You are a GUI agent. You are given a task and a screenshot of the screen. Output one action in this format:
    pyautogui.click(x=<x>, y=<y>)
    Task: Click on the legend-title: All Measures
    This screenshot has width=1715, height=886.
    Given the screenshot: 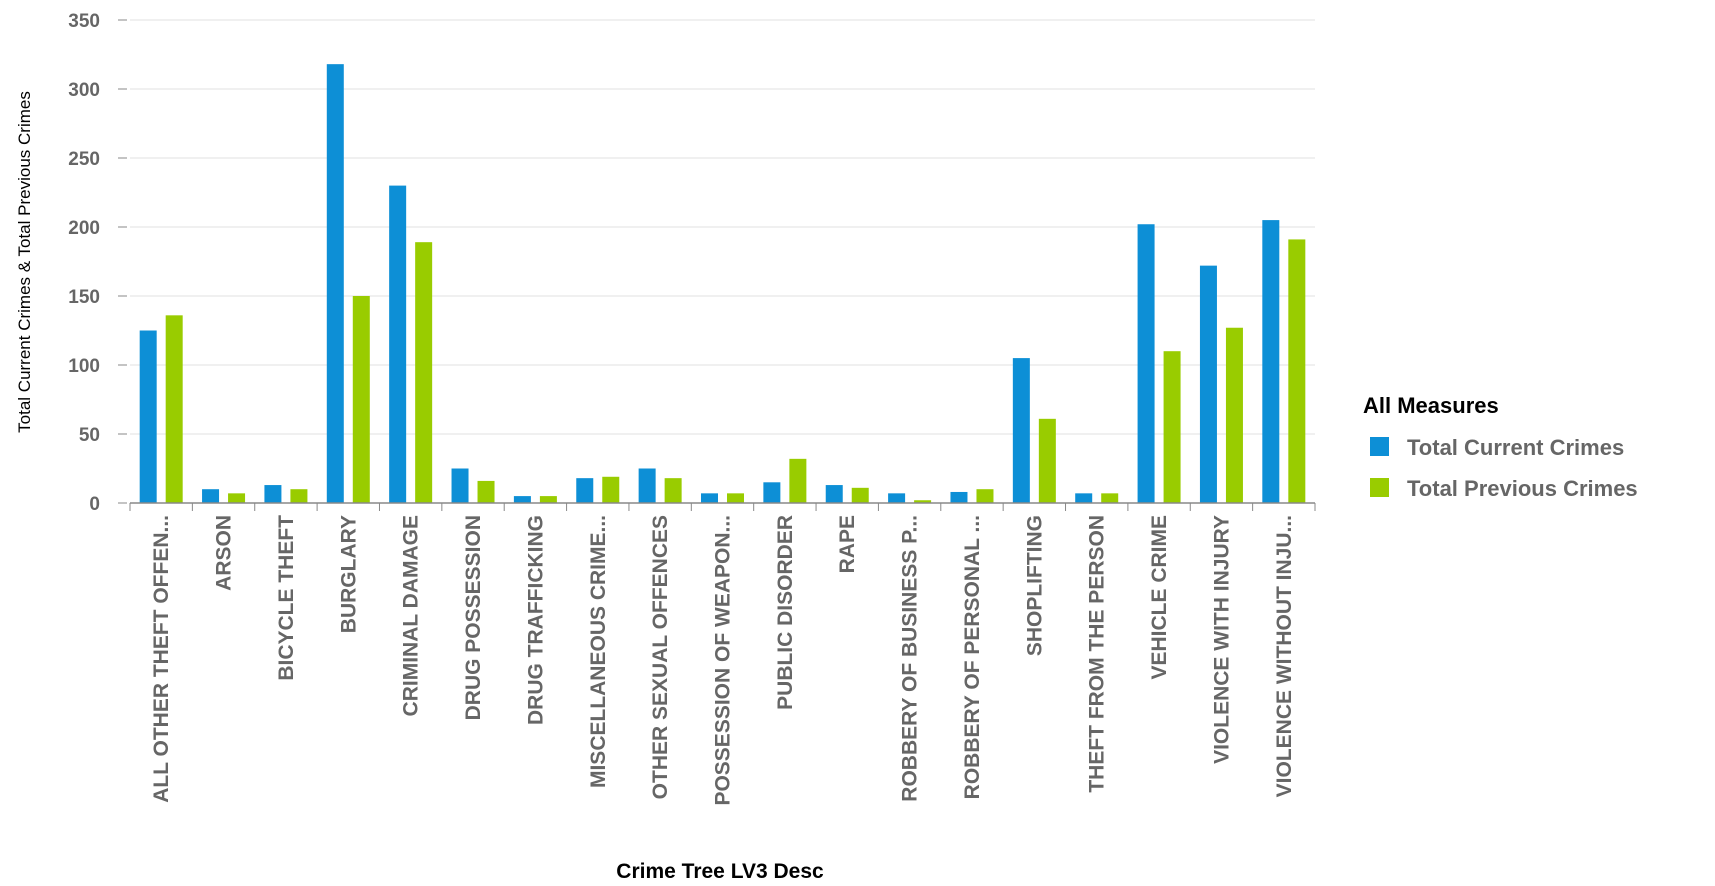 What is the action you would take?
    pyautogui.click(x=1431, y=405)
    